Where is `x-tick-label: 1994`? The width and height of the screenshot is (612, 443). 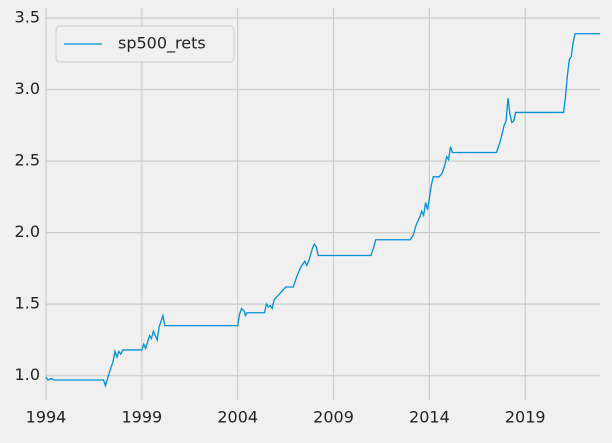
x-tick-label: 1994 is located at coordinates (46, 417).